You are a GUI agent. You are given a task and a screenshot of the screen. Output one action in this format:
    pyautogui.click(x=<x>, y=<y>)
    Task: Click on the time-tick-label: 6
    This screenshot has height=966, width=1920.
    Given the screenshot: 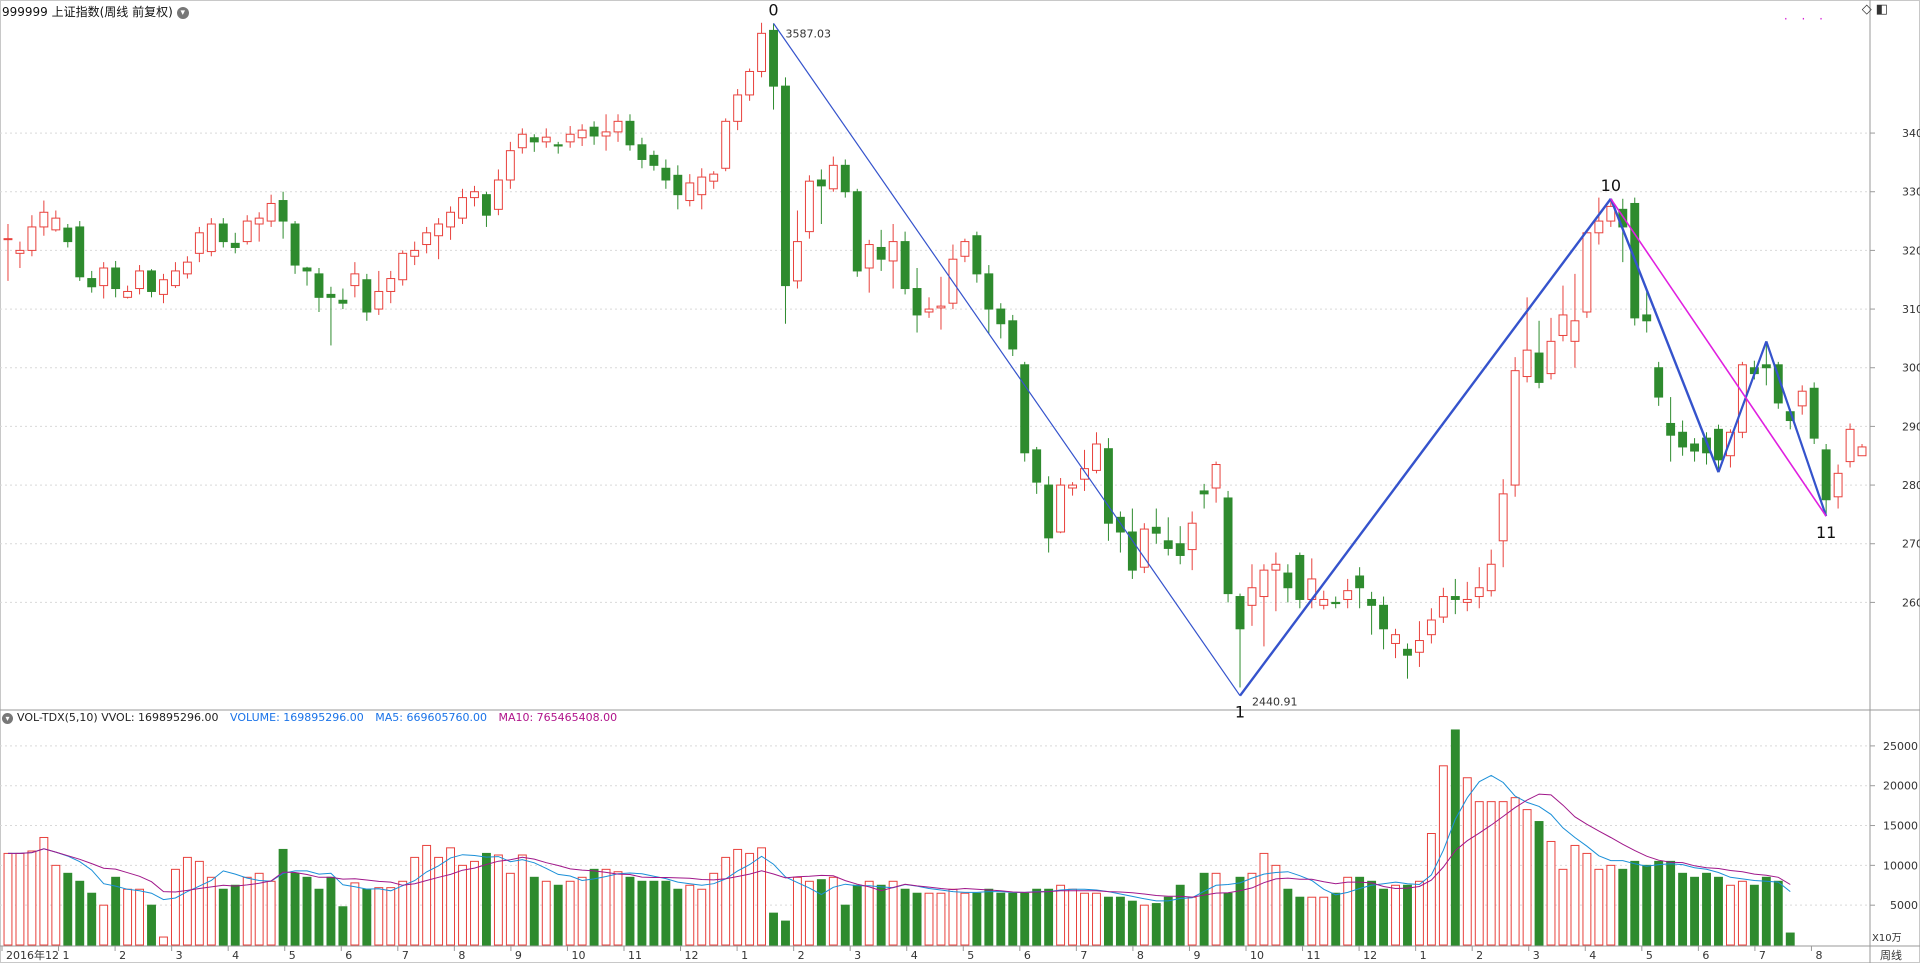 What is the action you would take?
    pyautogui.click(x=1705, y=955)
    